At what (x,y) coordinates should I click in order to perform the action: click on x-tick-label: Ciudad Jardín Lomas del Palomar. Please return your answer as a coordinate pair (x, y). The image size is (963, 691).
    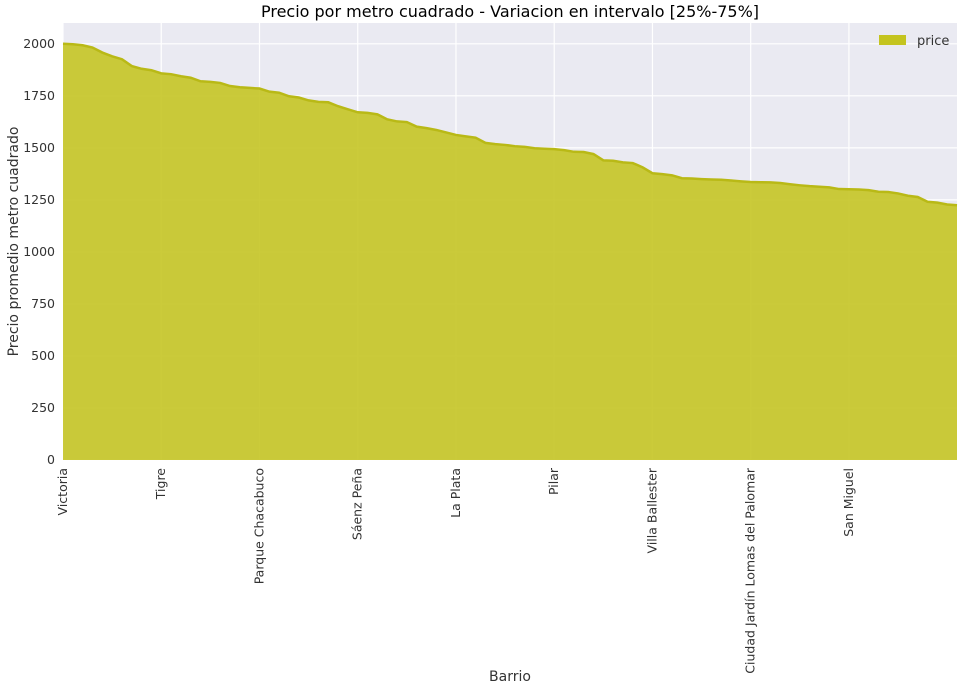
    Looking at the image, I should click on (750, 570).